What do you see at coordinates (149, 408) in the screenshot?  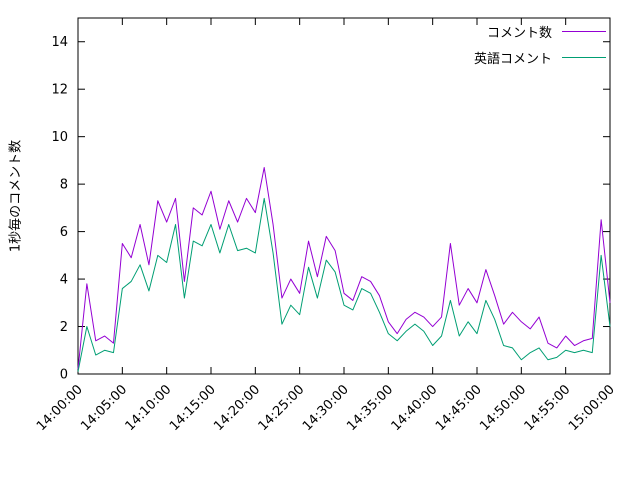 I see `x-tick-label: 14:10:00` at bounding box center [149, 408].